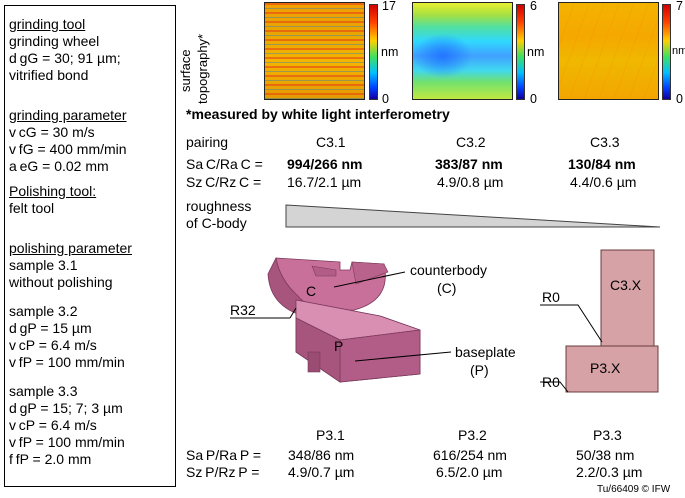 The height and width of the screenshot is (498, 685). I want to click on colorbar-c33, so click(666, 52).